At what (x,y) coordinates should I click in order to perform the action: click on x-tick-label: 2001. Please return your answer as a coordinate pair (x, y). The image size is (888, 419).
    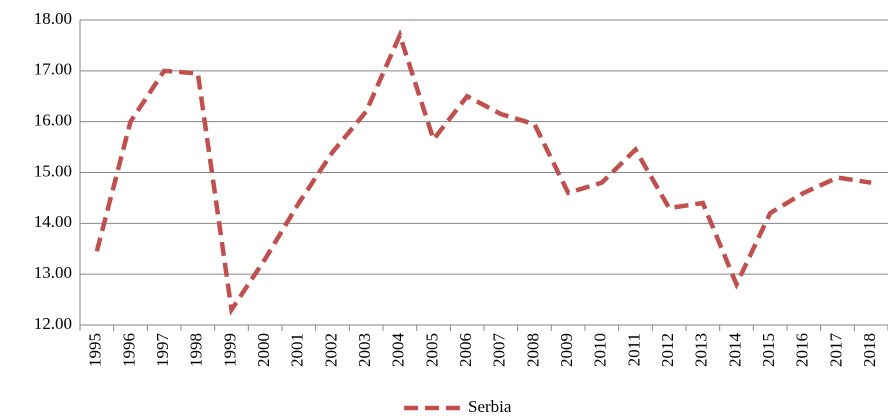
    Looking at the image, I should click on (297, 350).